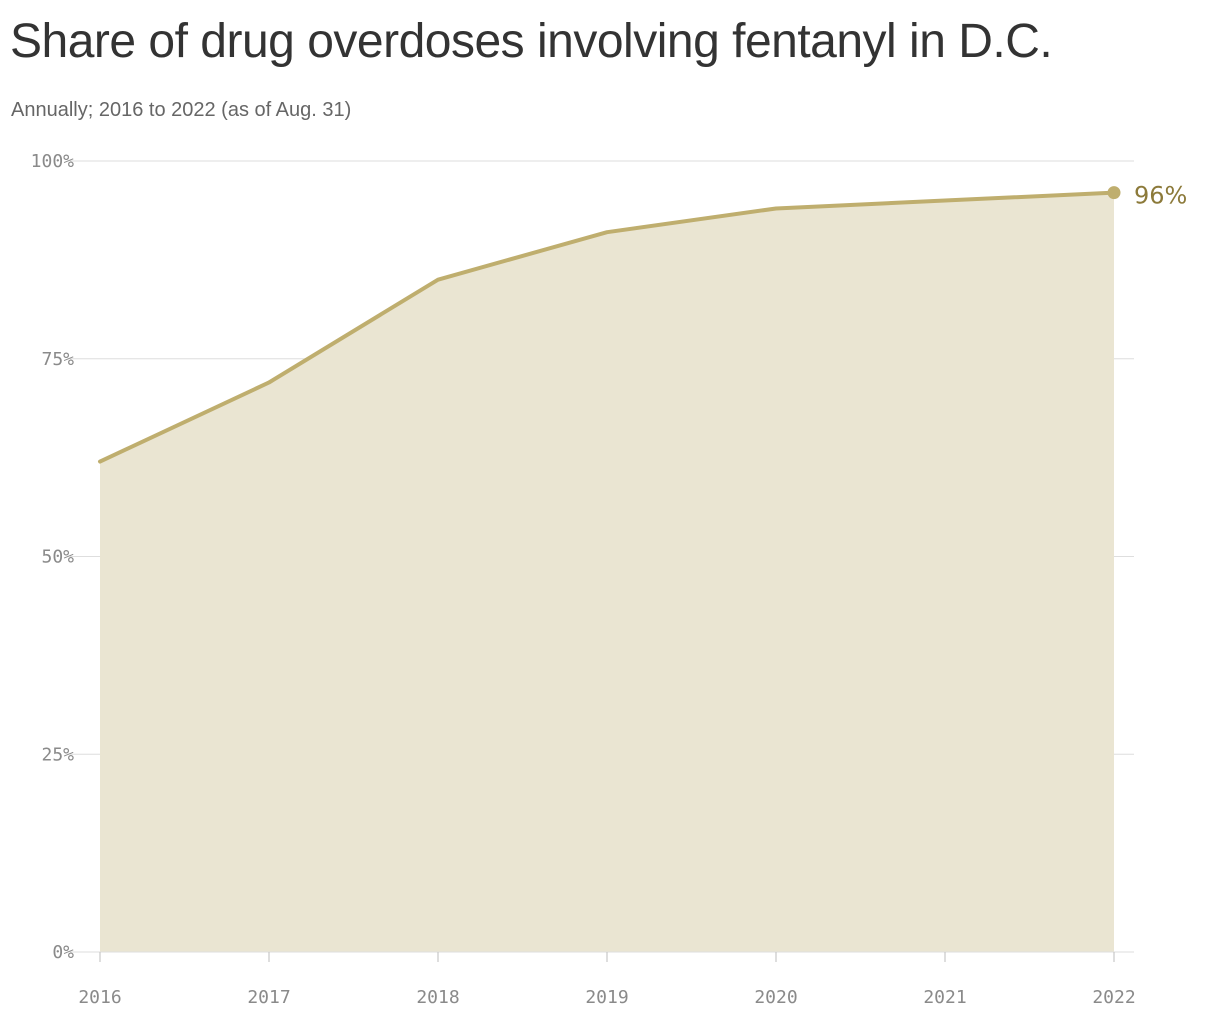 The width and height of the screenshot is (1220, 1020). I want to click on y-tick-label: 100%, so click(53, 161).